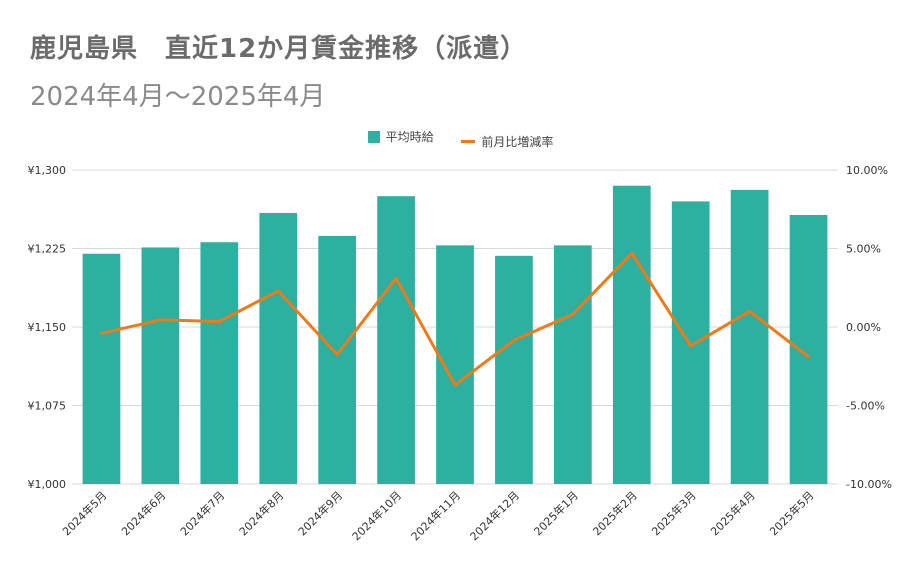  I want to click on legend-item-line: 前月比増減率, so click(507, 141).